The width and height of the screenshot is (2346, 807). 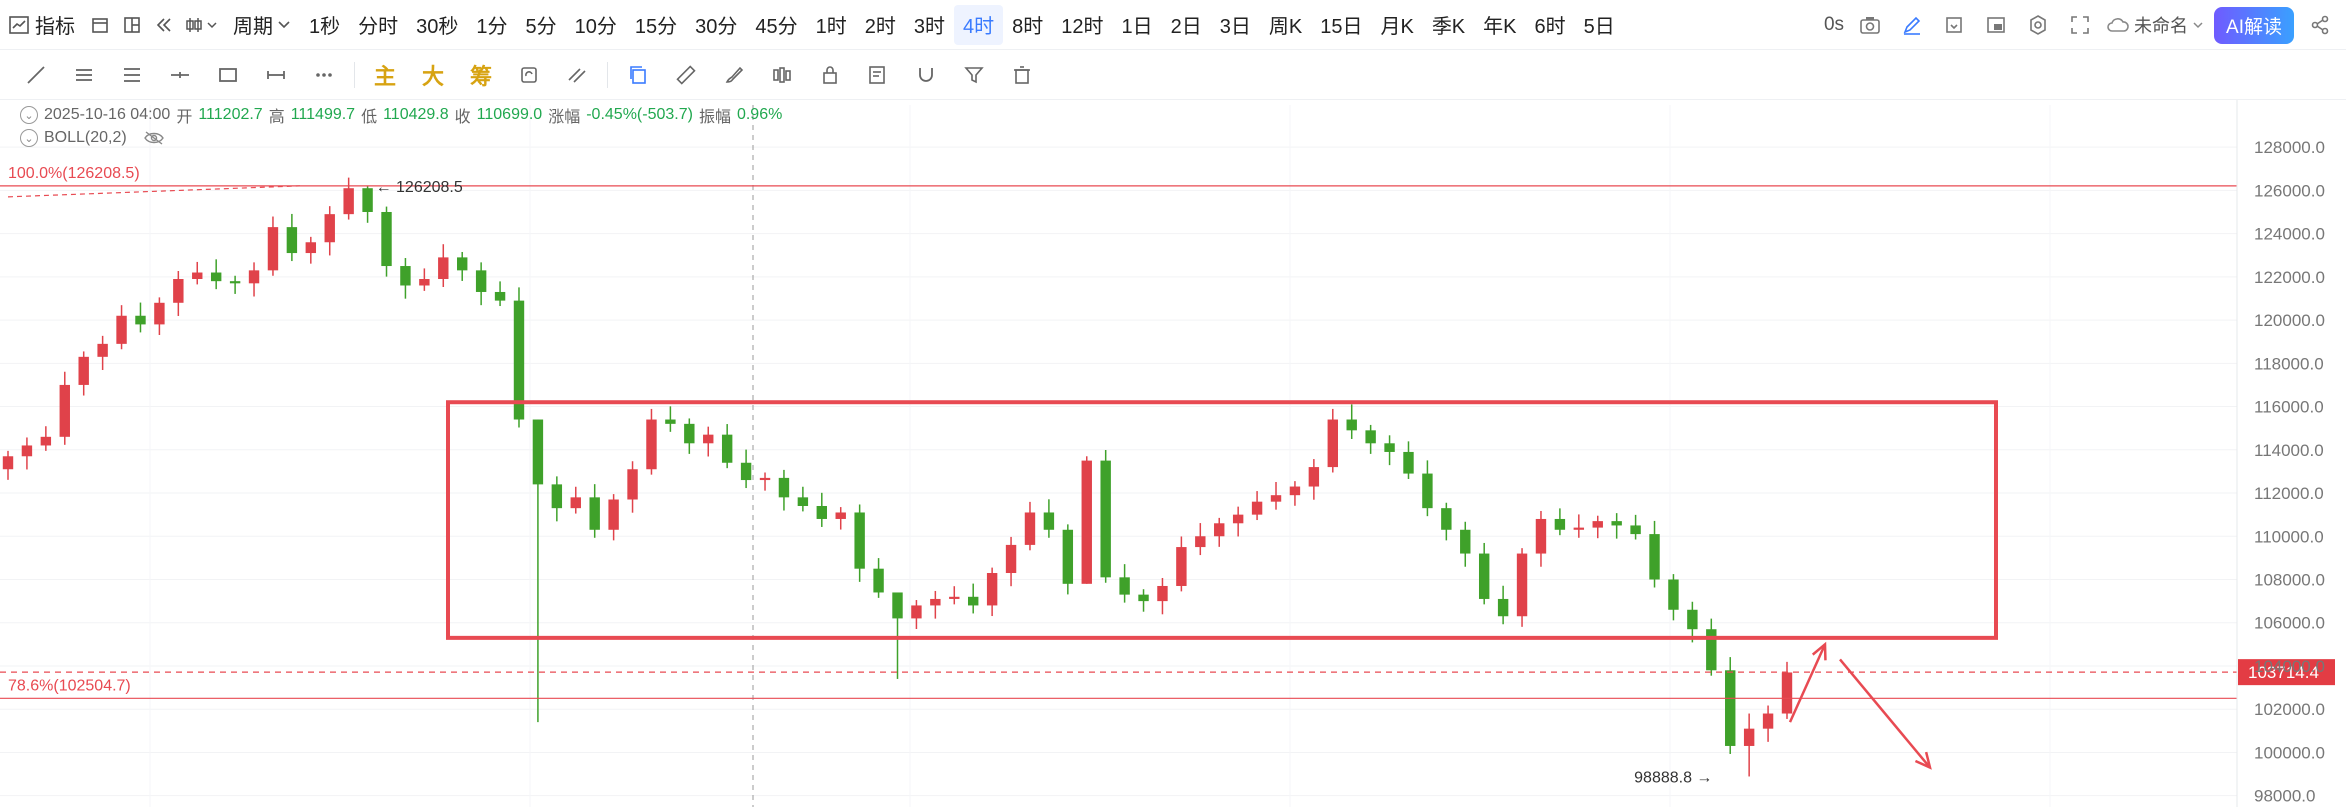 What do you see at coordinates (1807, 683) in the screenshot?
I see `up-arrow` at bounding box center [1807, 683].